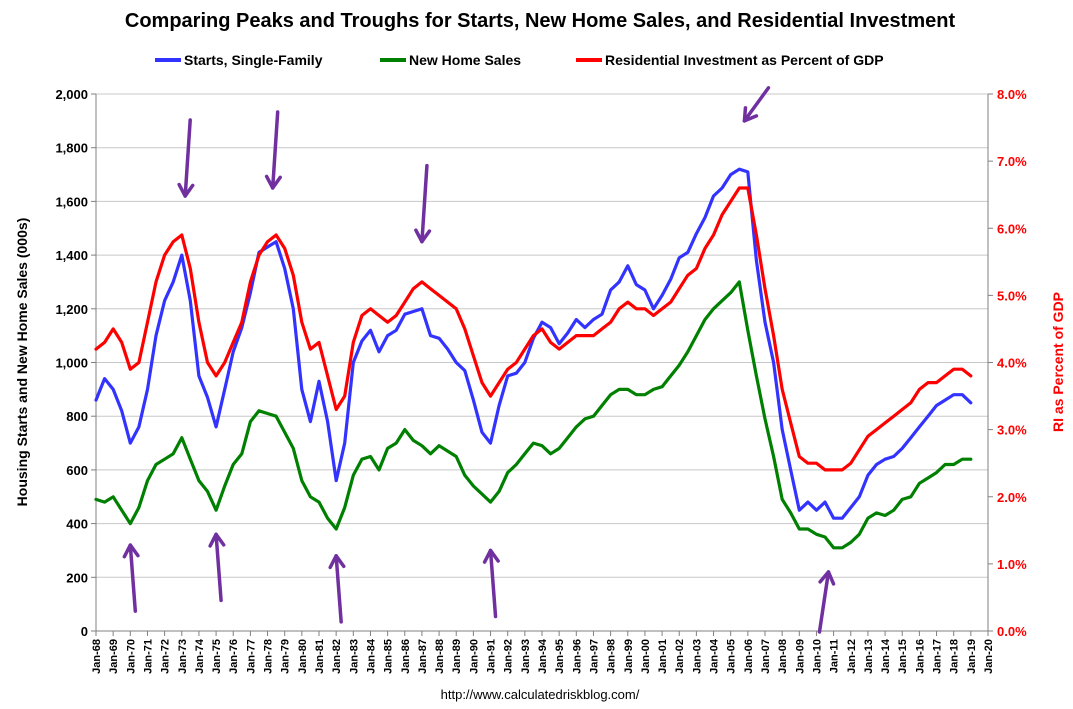  What do you see at coordinates (253, 60) in the screenshot?
I see `legend-label: Starts, Single-Family` at bounding box center [253, 60].